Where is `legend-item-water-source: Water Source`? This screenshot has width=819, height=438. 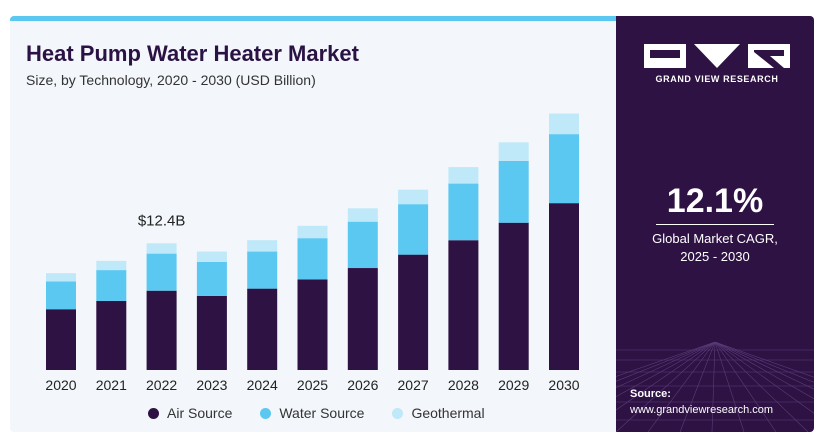
legend-item-water-source: Water Source is located at coordinates (312, 413).